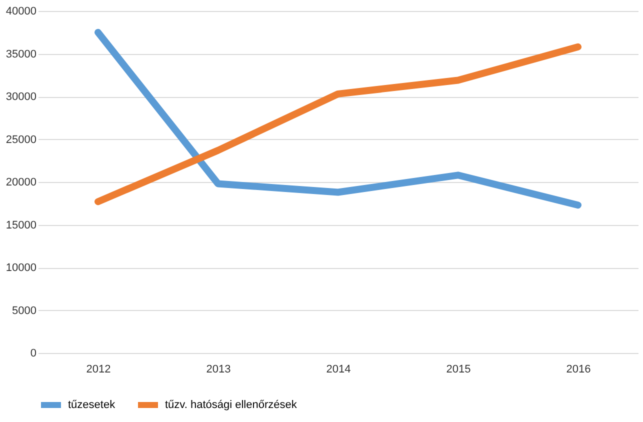 This screenshot has width=643, height=422. What do you see at coordinates (231, 405) in the screenshot?
I see `legend-label: tűzv. hatósági ellenőrzések` at bounding box center [231, 405].